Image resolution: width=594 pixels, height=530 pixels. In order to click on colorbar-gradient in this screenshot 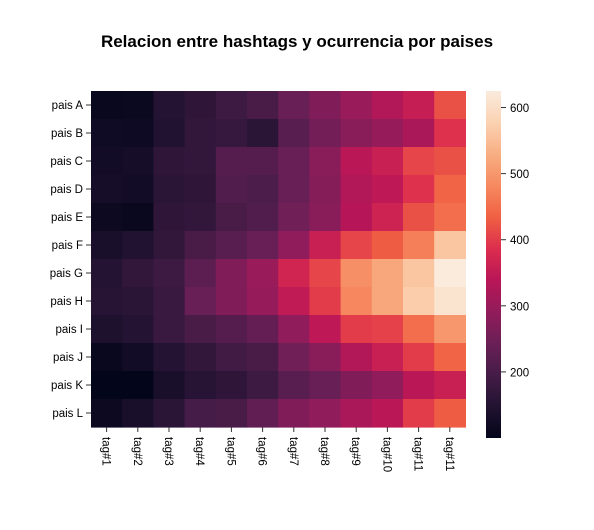, I will do `click(493, 264)`.